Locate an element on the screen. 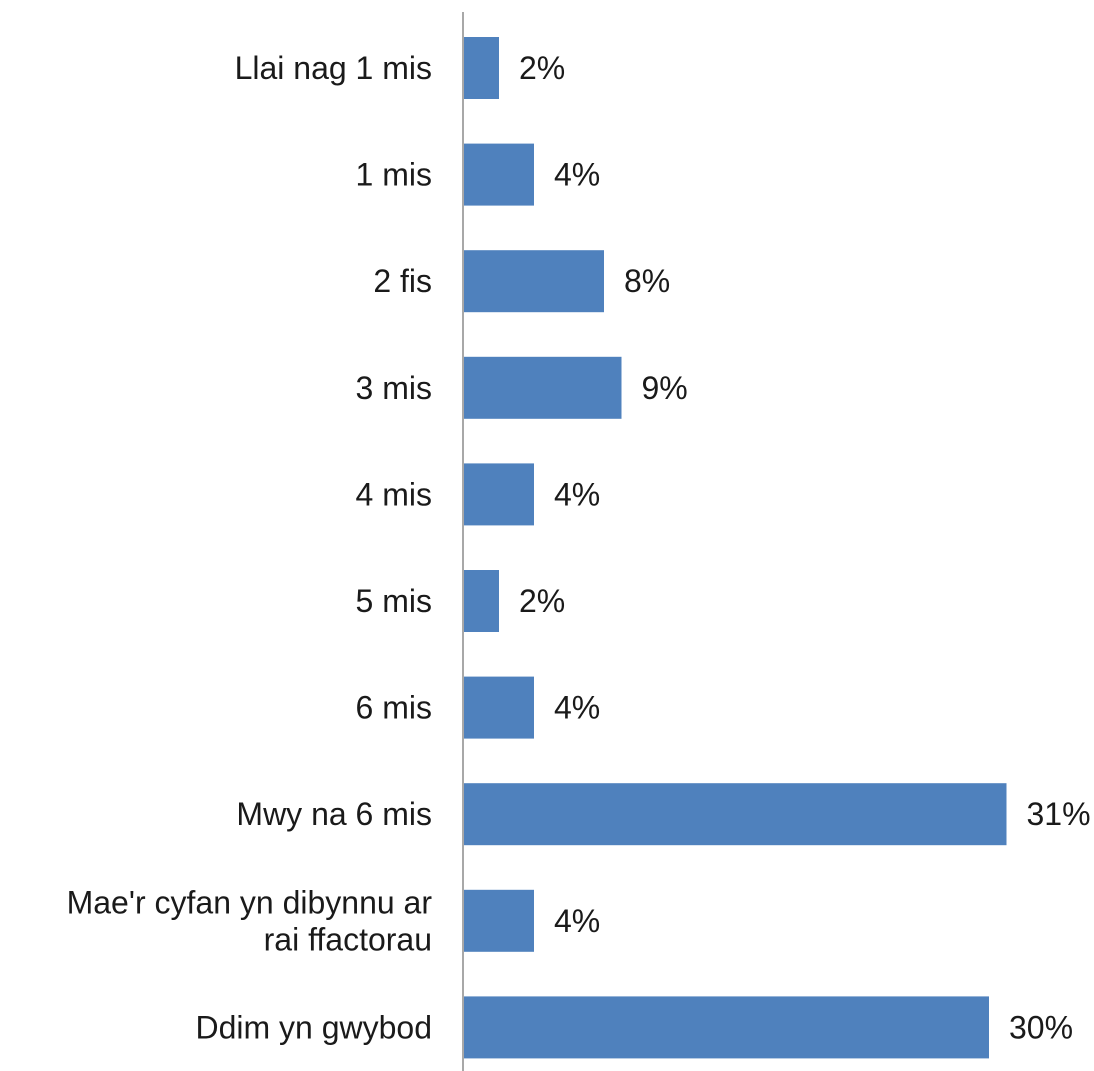  category-label-0: Llai nag 1 mis is located at coordinates (333, 68).